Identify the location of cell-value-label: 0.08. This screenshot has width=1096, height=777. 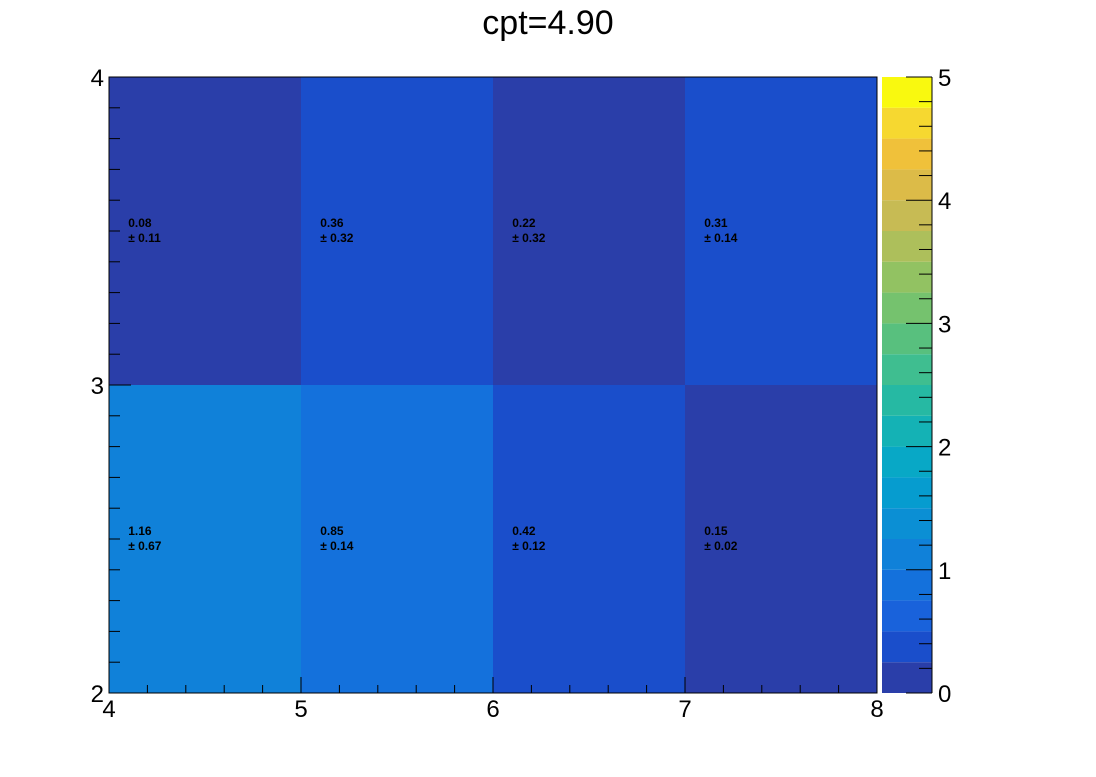
(140, 223).